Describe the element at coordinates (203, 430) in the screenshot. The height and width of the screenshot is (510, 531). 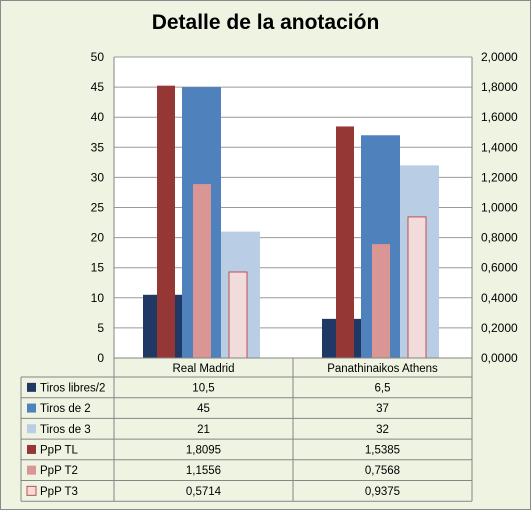
I see `data-label: 21` at that location.